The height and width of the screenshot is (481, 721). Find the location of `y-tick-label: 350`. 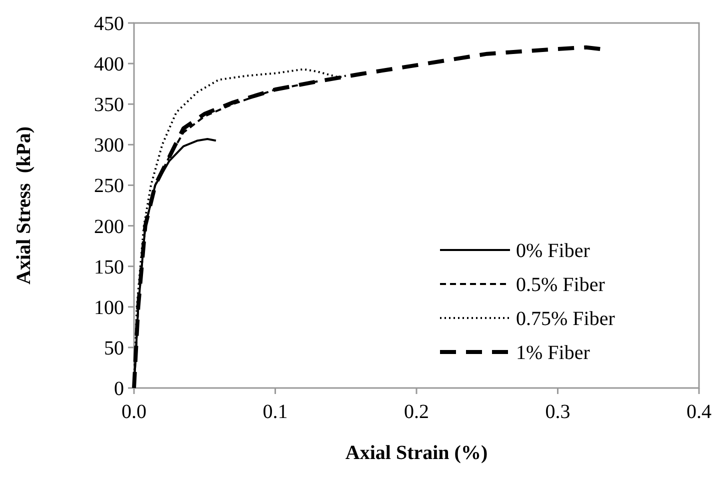

y-tick-label: 350 is located at coordinates (109, 105).